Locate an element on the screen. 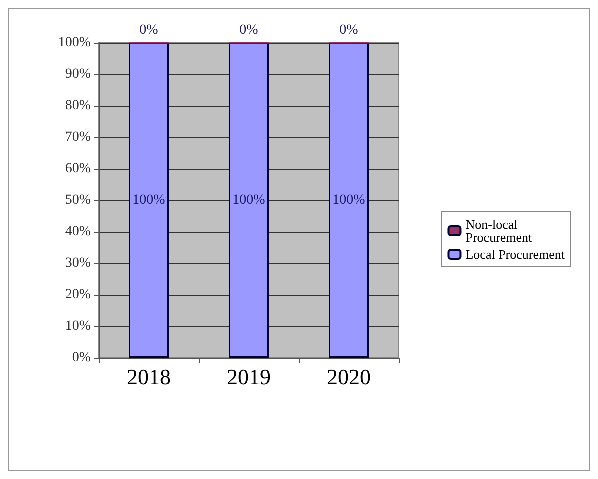  y-tick-label: 50% is located at coordinates (78, 200).